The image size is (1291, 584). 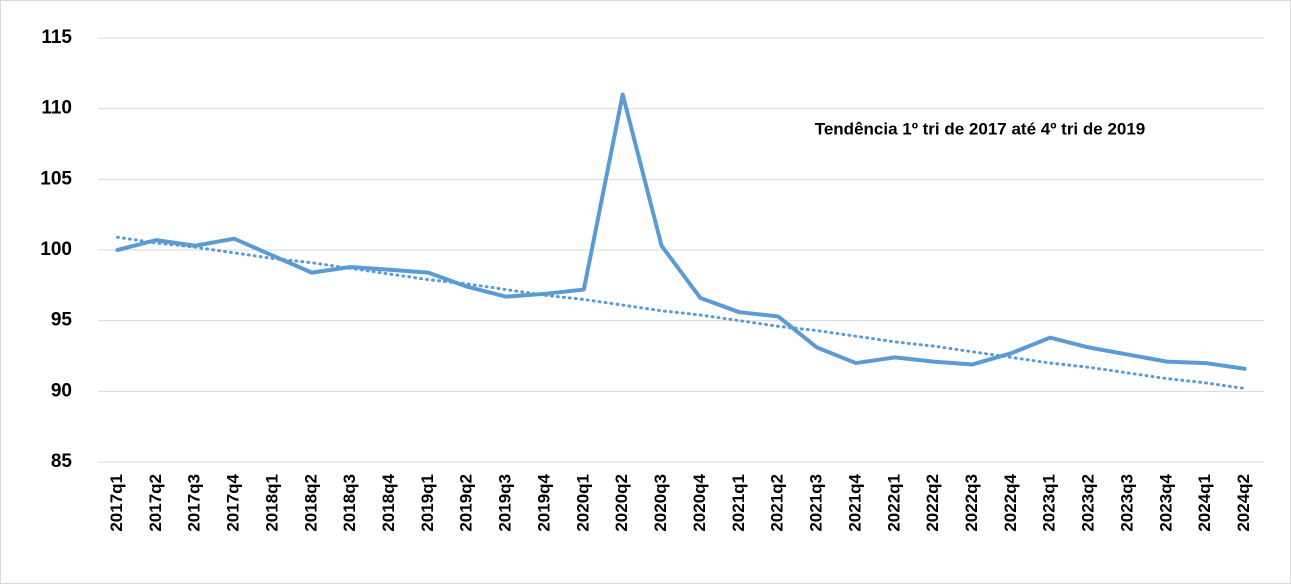 What do you see at coordinates (971, 503) in the screenshot?
I see `x-tick-label: 2022q3` at bounding box center [971, 503].